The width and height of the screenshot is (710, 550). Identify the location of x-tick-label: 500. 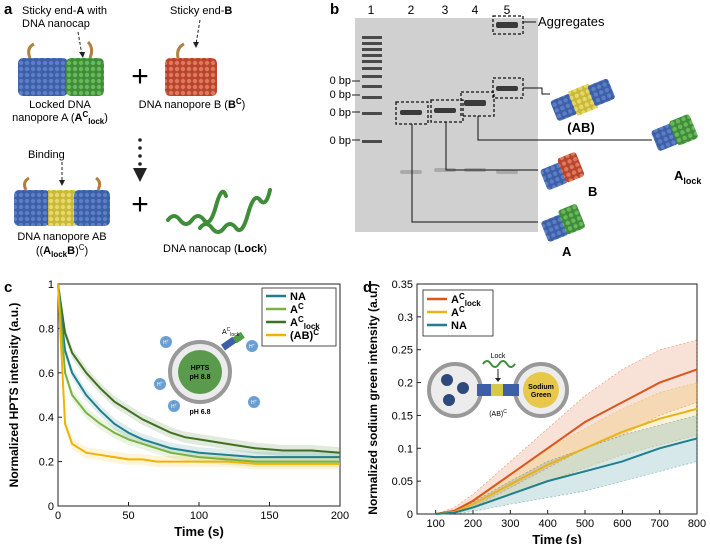
(585, 524).